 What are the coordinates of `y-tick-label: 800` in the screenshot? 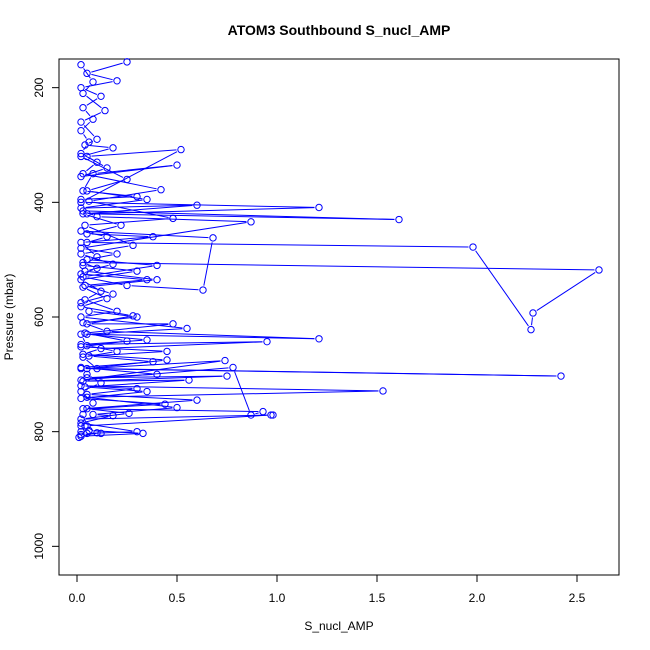 It's located at (39, 431).